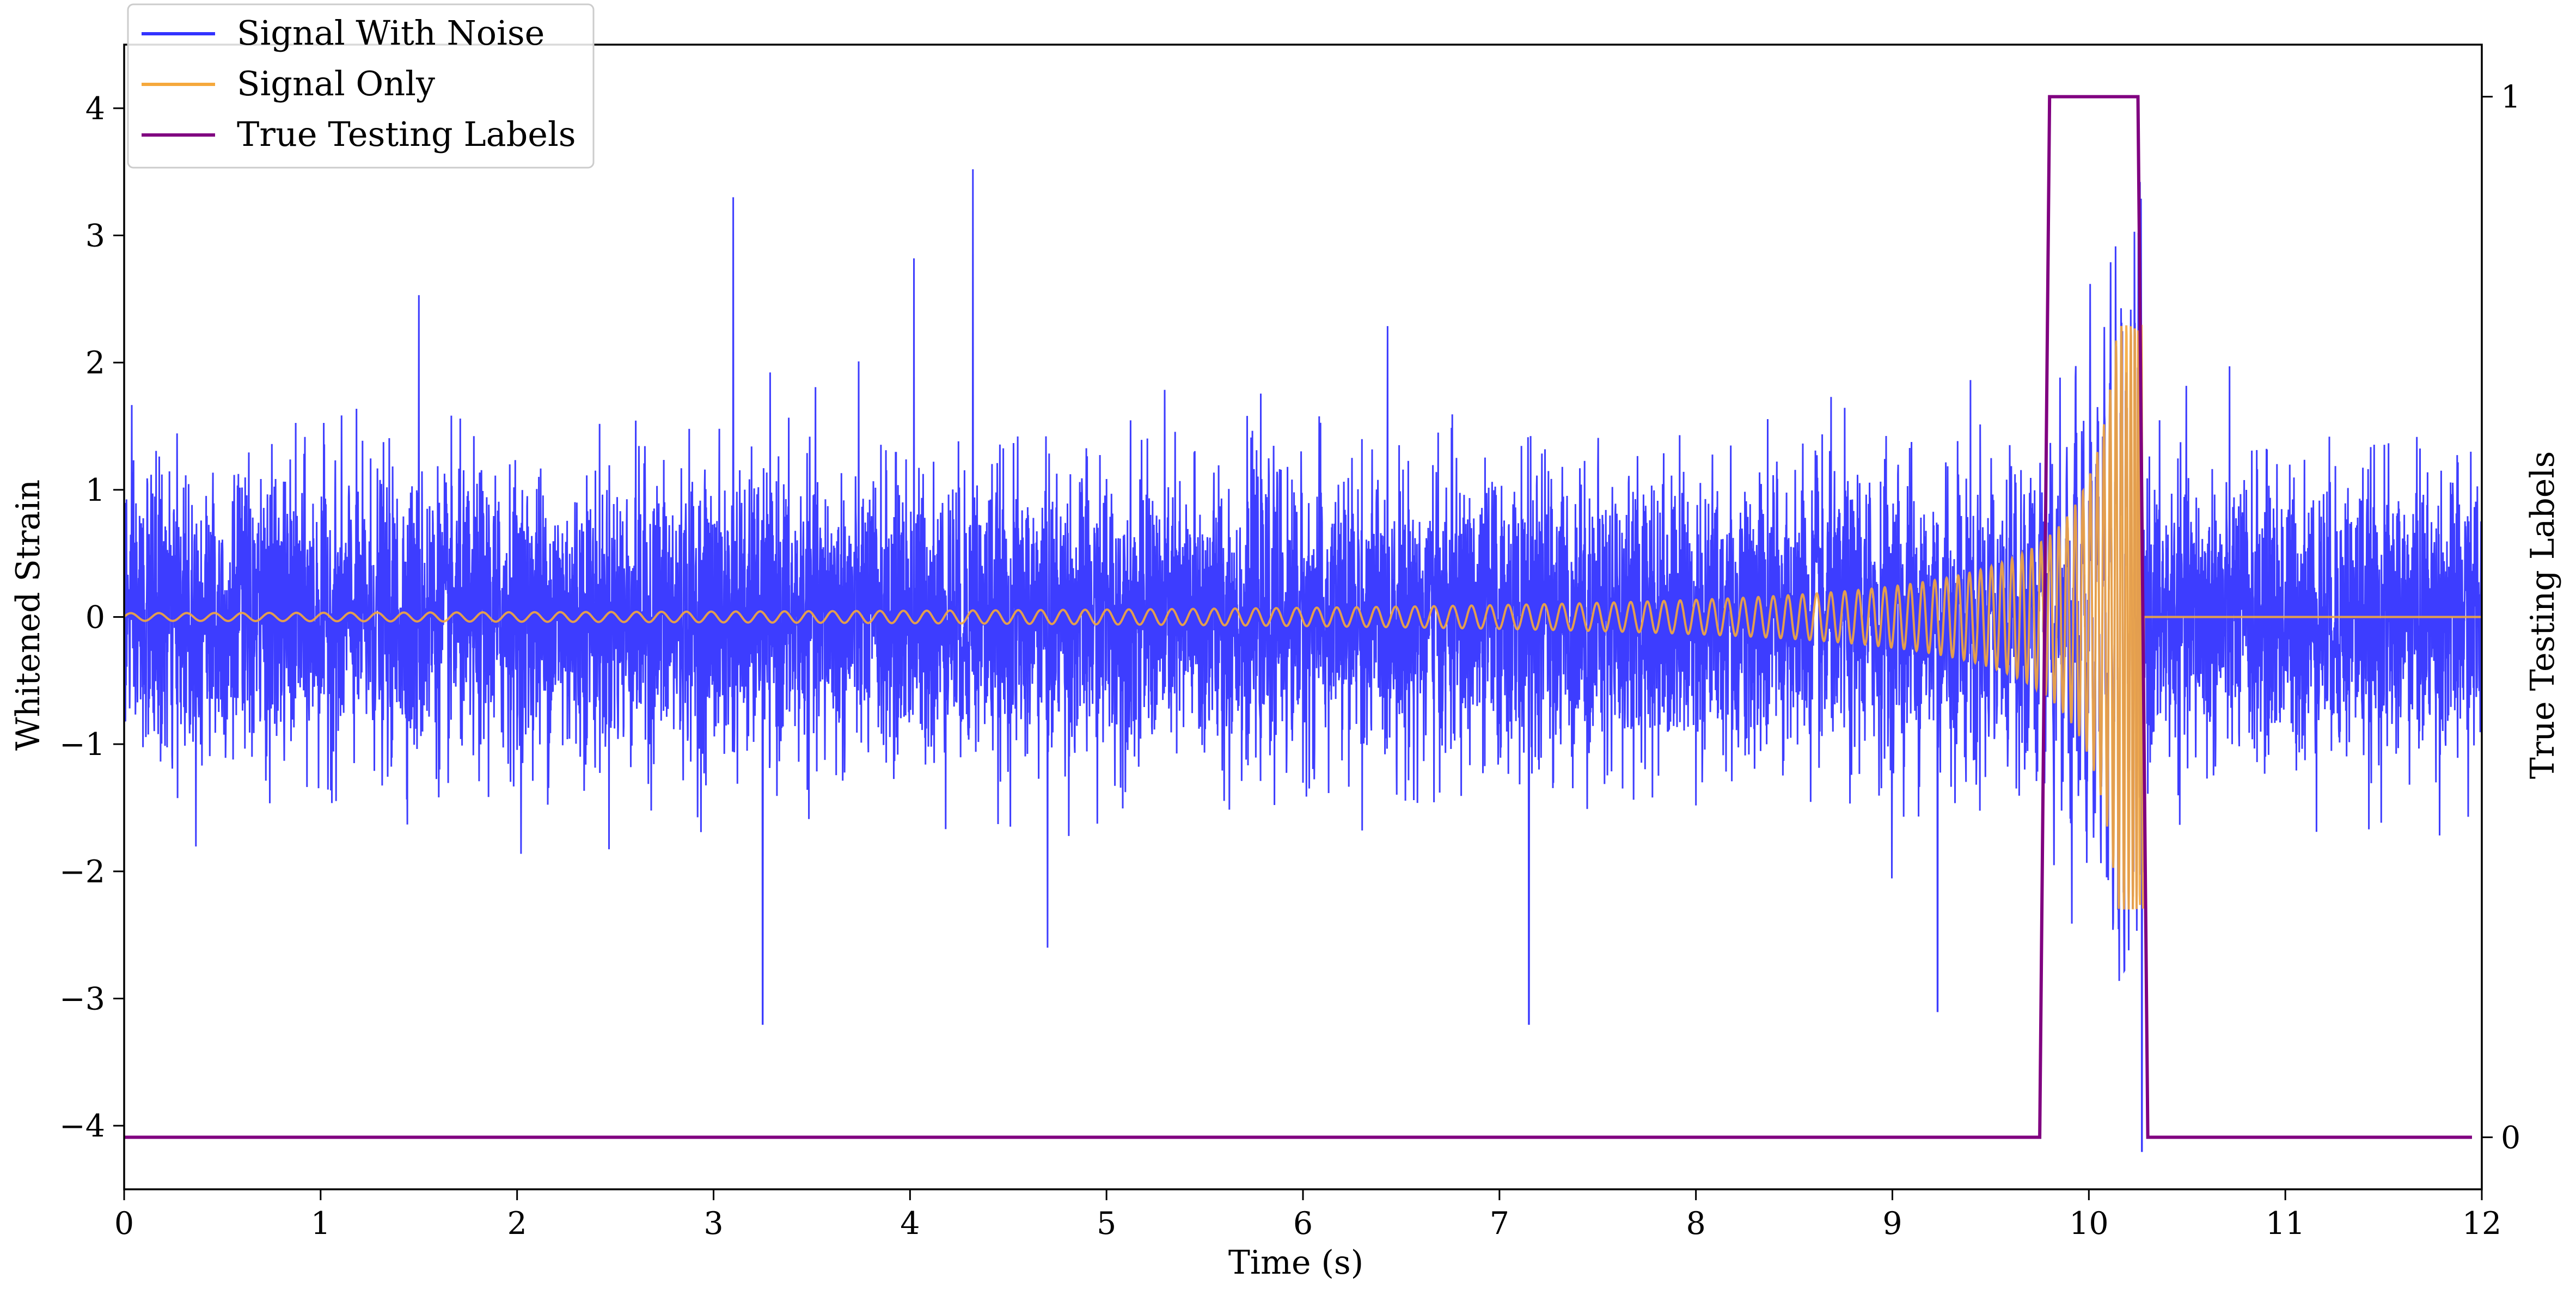  What do you see at coordinates (124, 1224) in the screenshot?
I see `x-tick-label: 0` at bounding box center [124, 1224].